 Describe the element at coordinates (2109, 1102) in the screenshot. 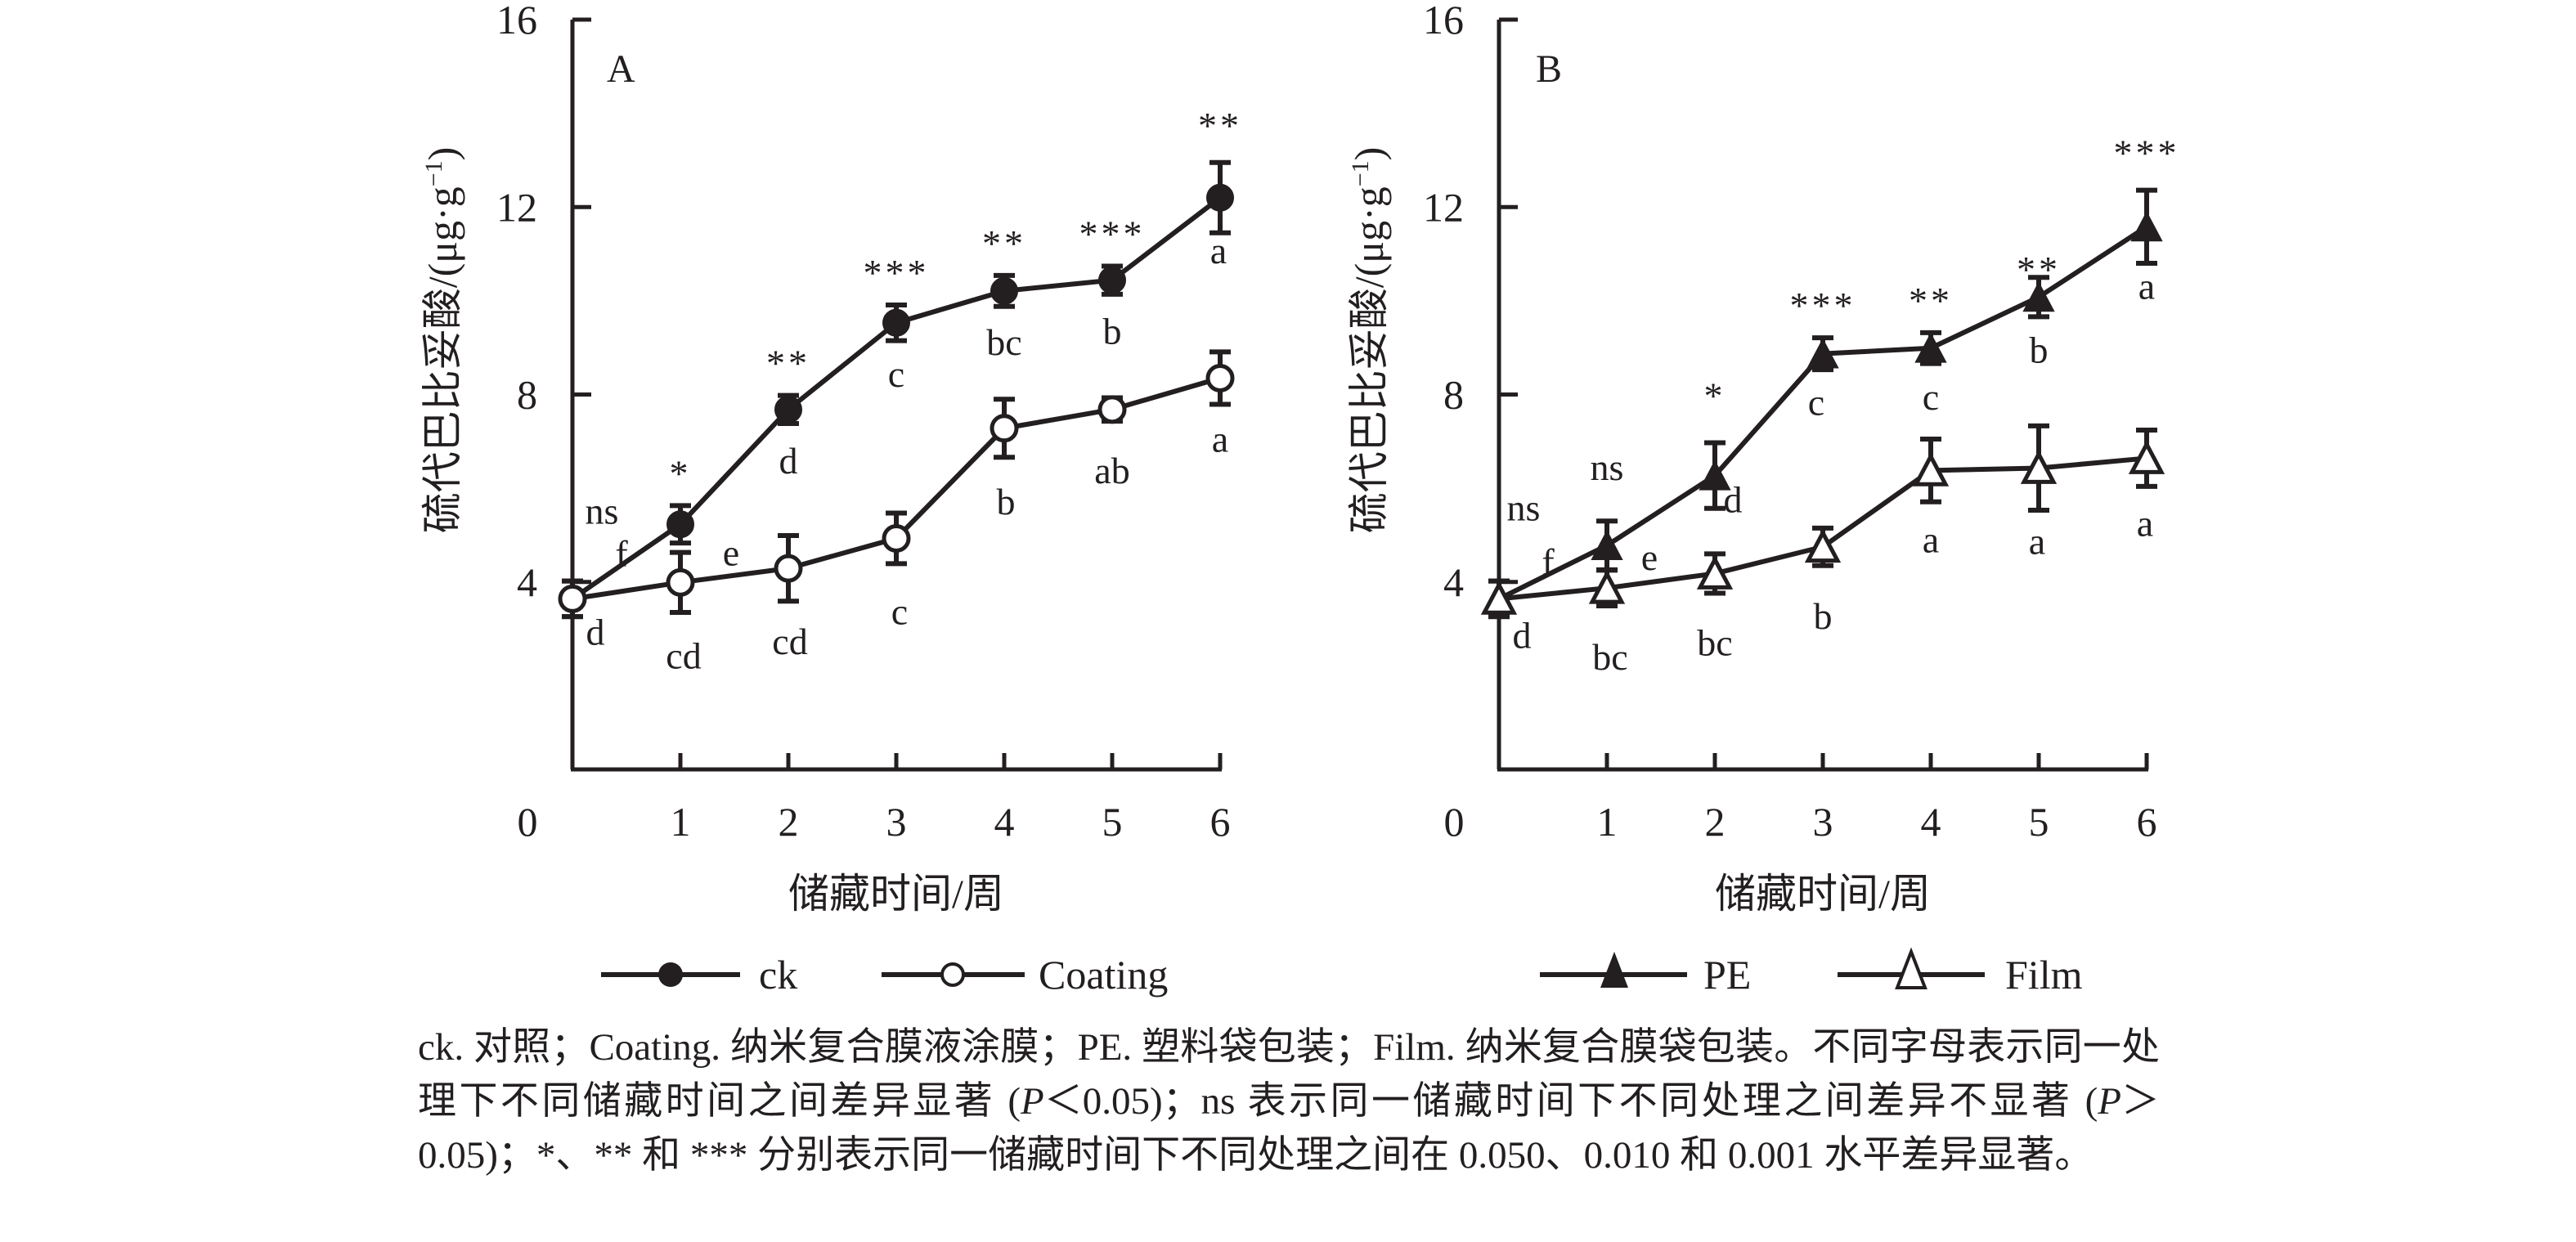

I see `caption-p-symbol-2: P` at that location.